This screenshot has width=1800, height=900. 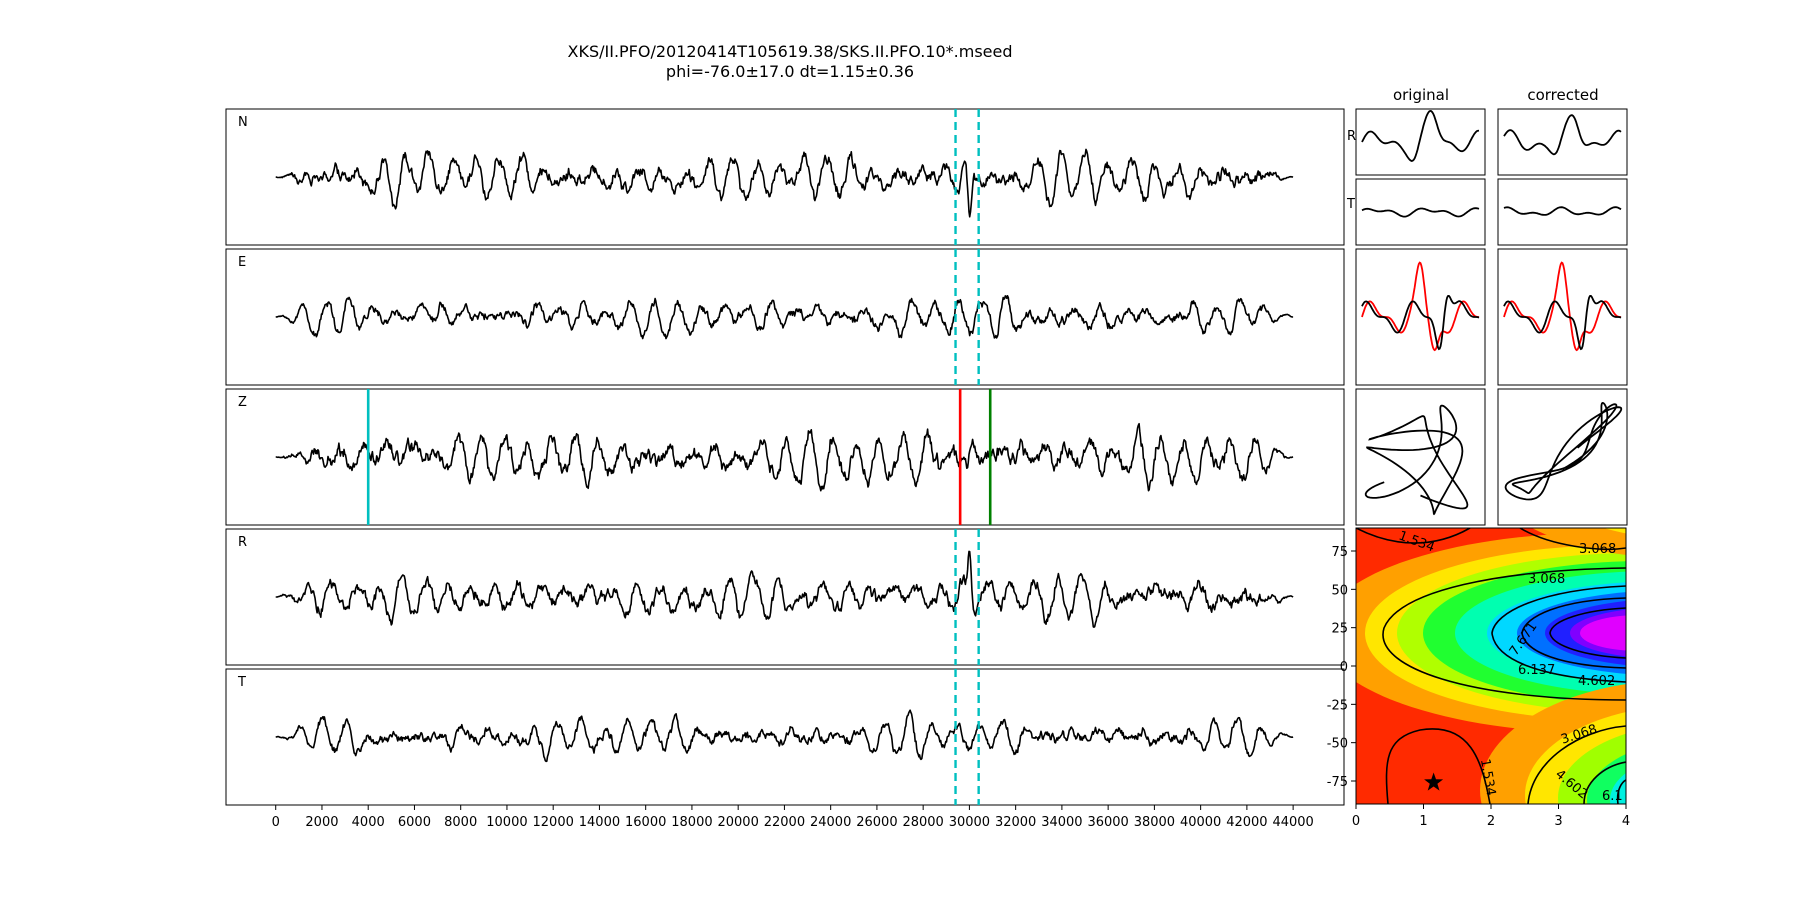 What do you see at coordinates (784, 822) in the screenshot?
I see `x-tick-label: 22000` at bounding box center [784, 822].